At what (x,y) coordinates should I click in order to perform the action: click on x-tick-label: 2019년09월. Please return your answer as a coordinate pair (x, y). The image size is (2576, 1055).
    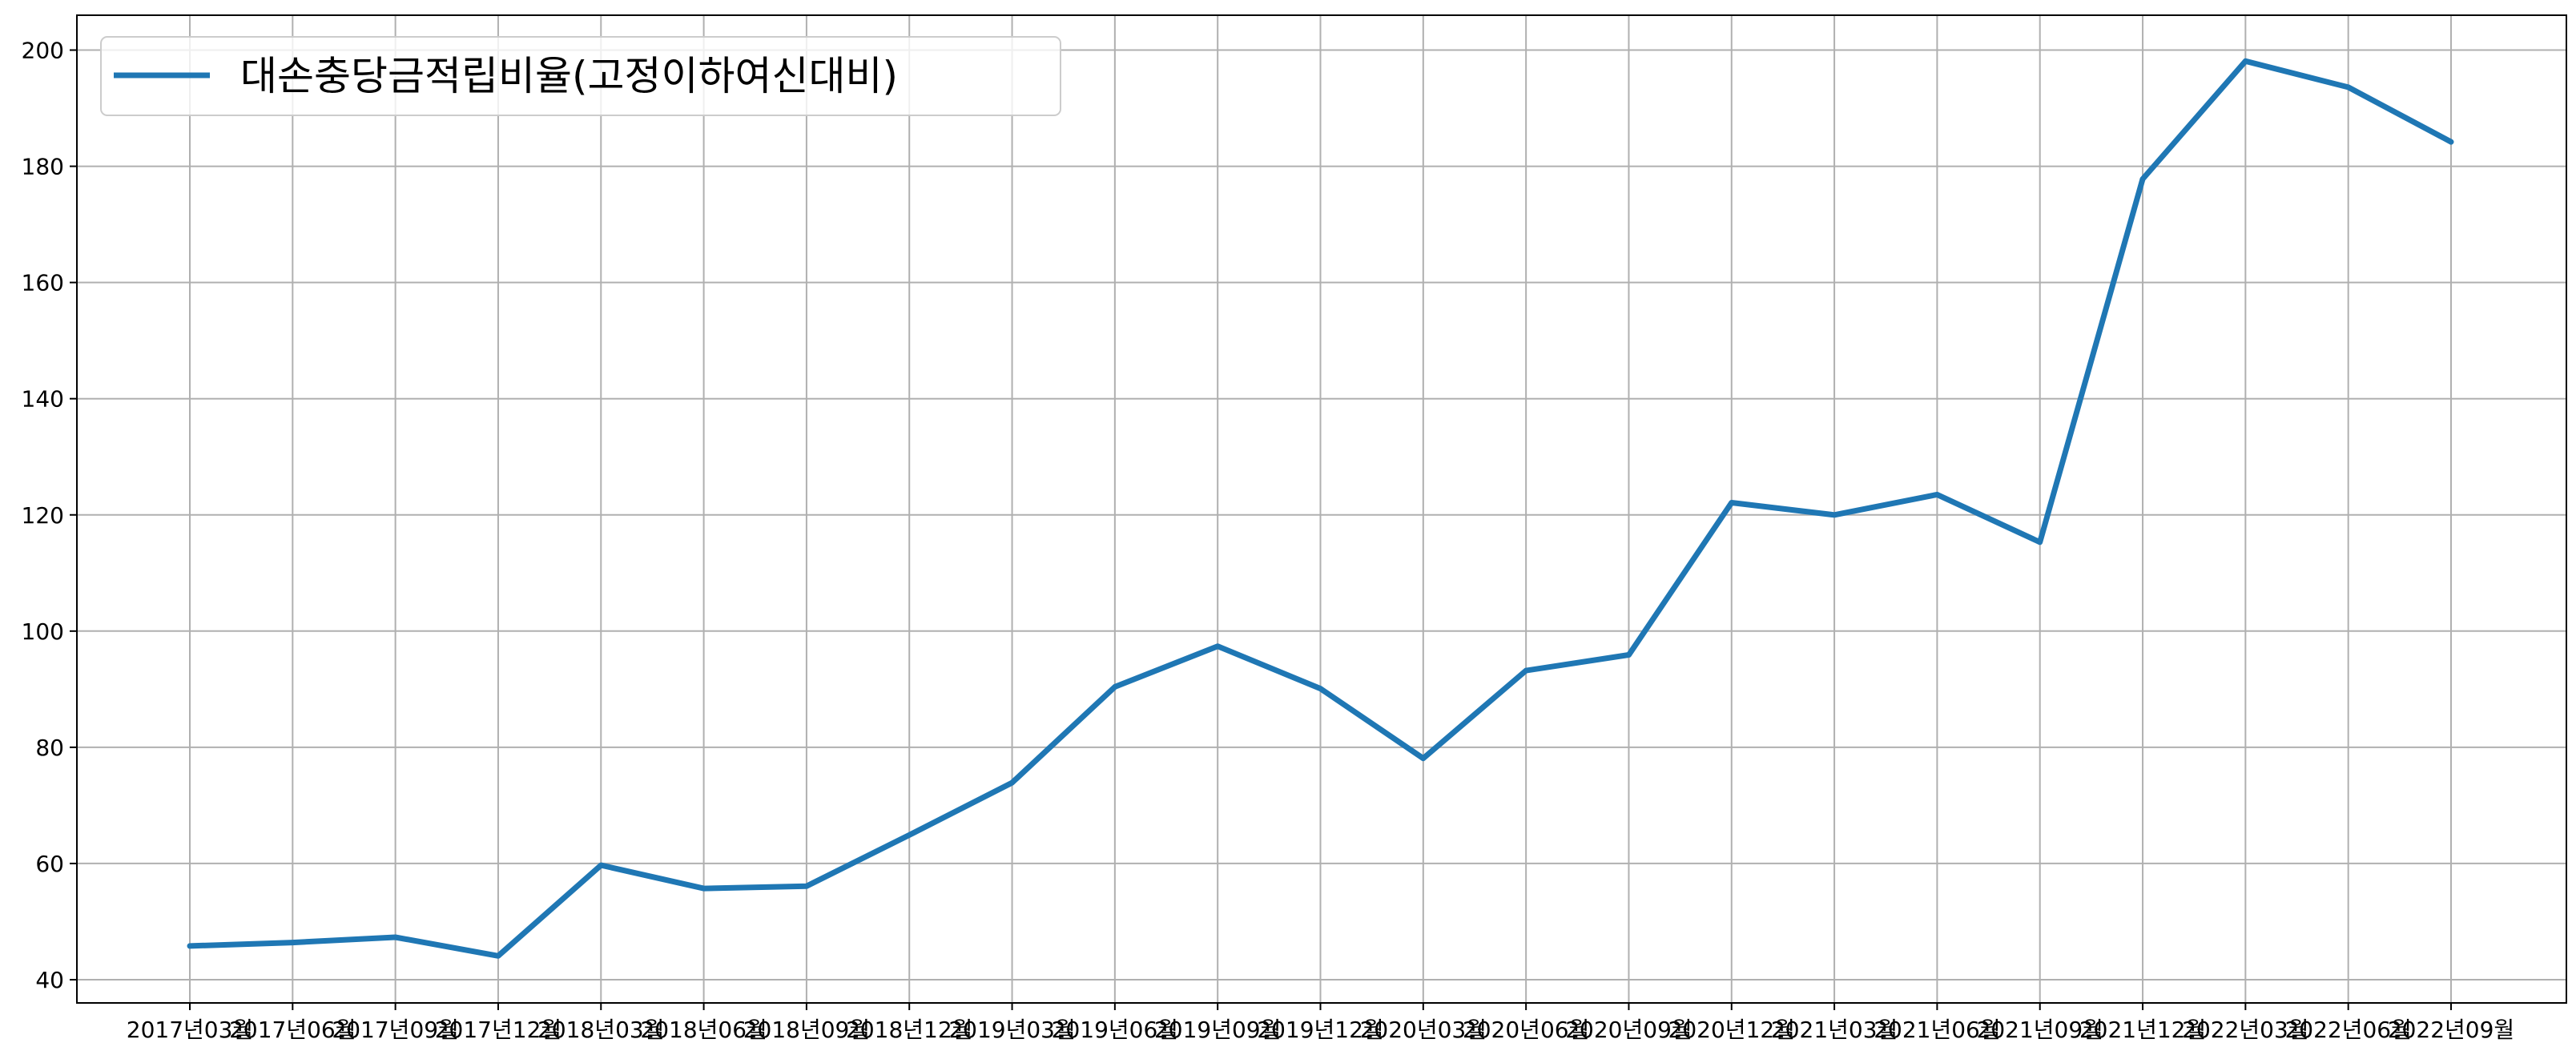
    Looking at the image, I should click on (1217, 1030).